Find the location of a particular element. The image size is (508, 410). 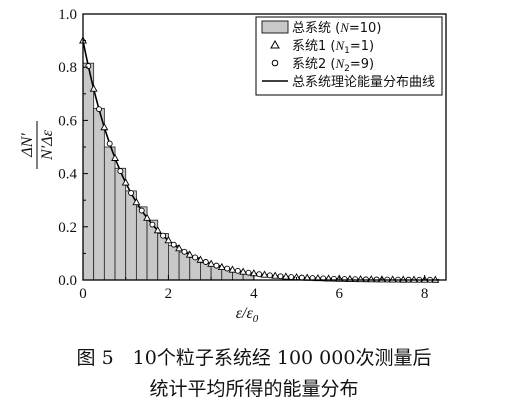

figure-caption-line2: 统计平均所得的能量分布 is located at coordinates (254, 389).